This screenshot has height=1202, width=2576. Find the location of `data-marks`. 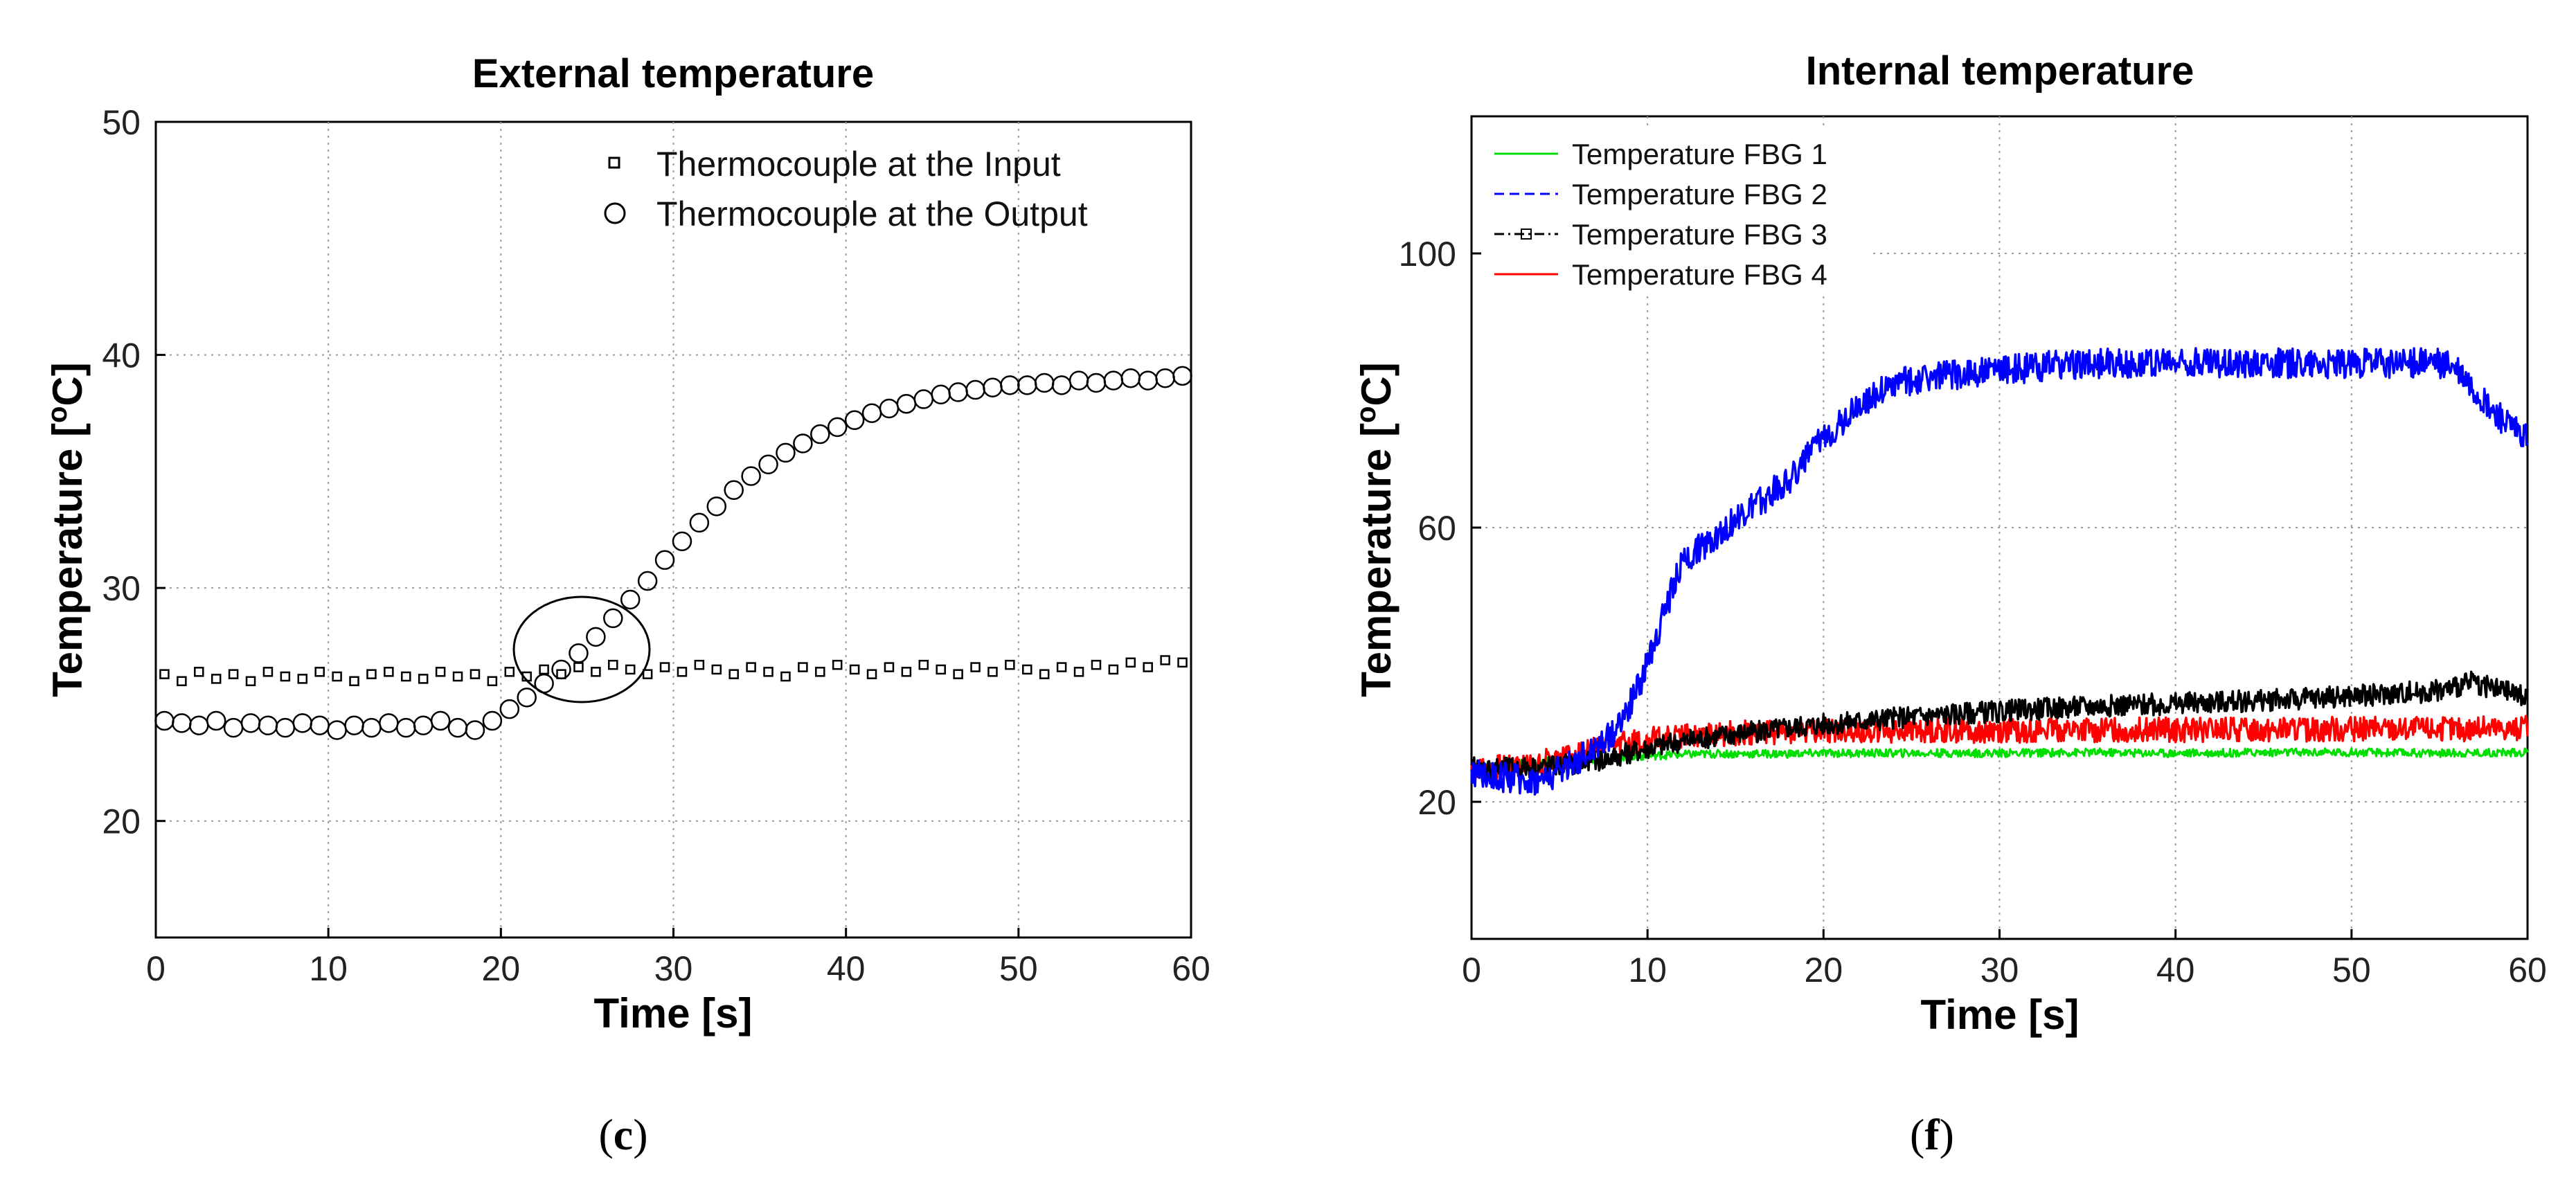

data-marks is located at coordinates (673, 553).